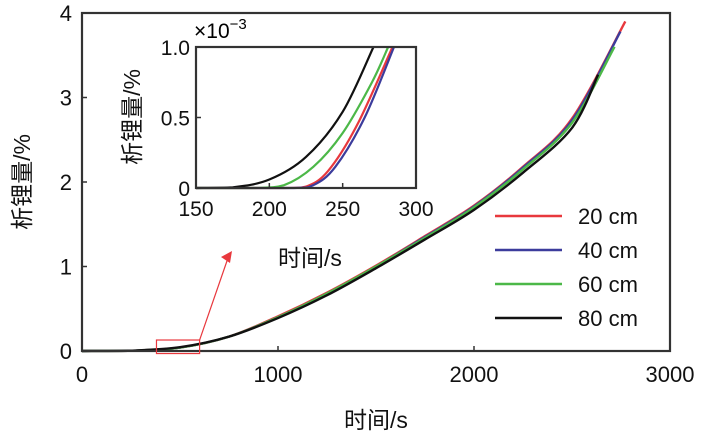 This screenshot has width=710, height=439. I want to click on inset-y-axis-label: 析锂量/%, so click(132, 117).